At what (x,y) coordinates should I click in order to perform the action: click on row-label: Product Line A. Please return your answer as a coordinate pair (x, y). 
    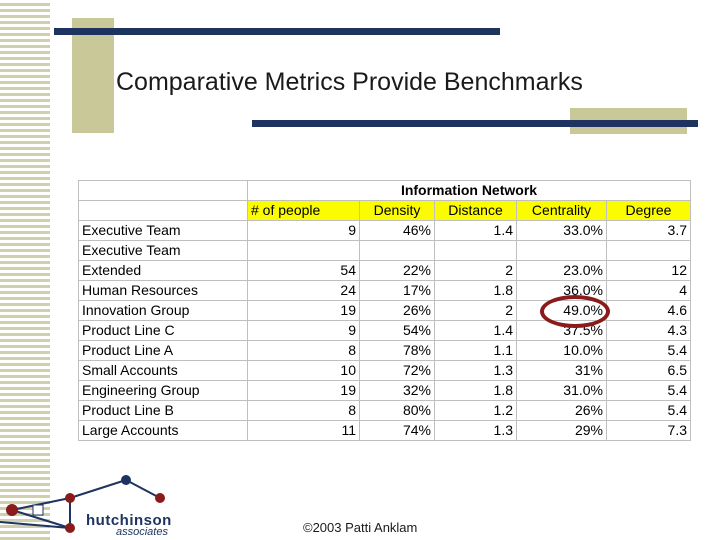
    Looking at the image, I should click on (163, 350).